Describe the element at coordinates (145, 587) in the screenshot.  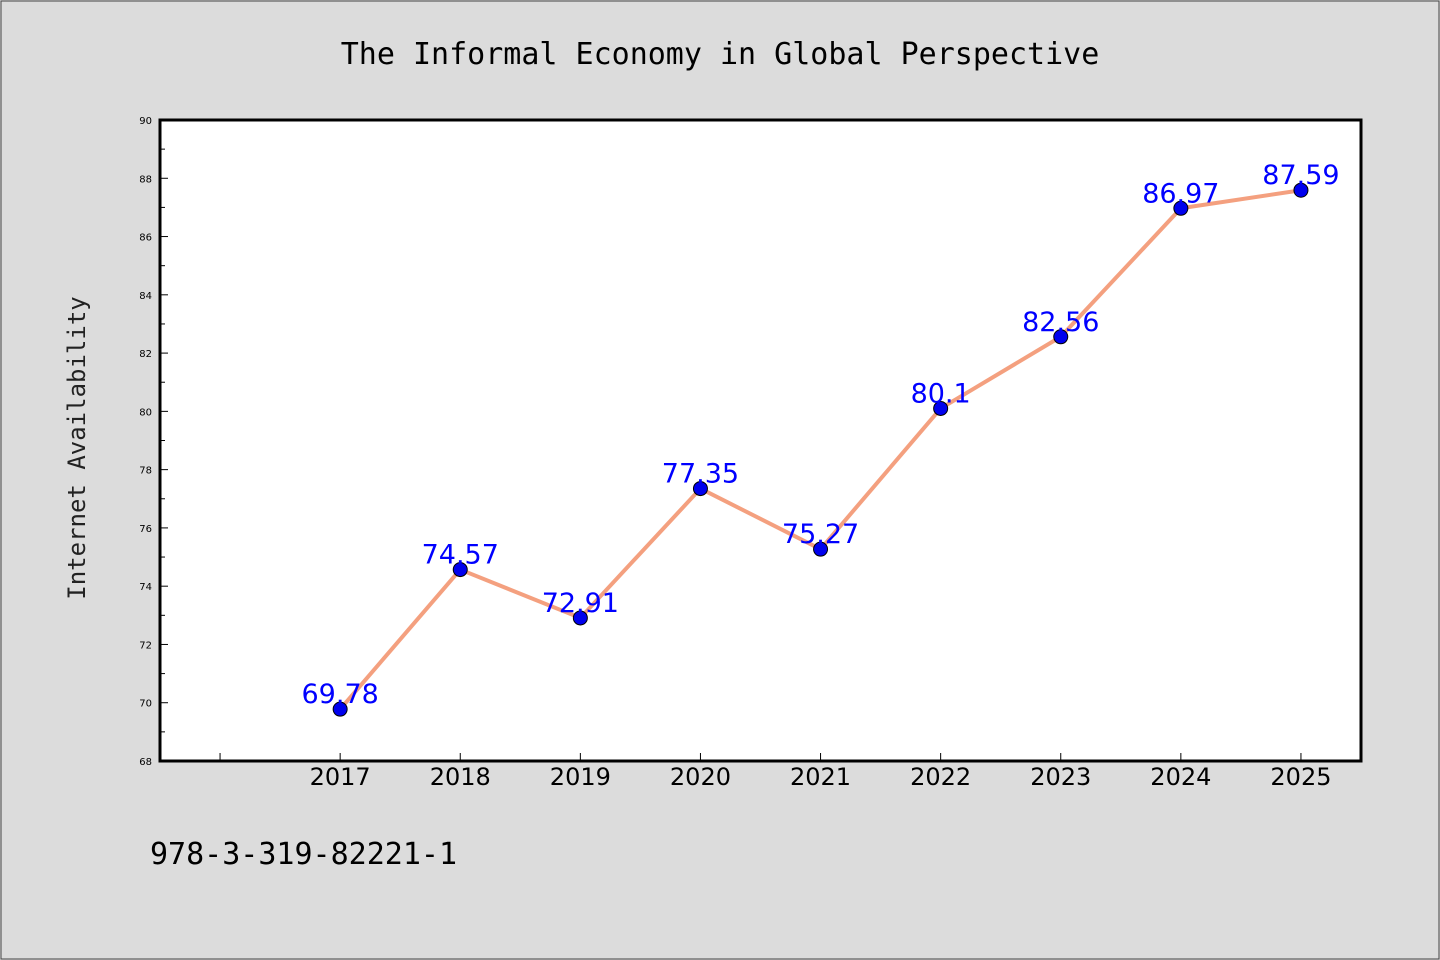
I see `y-tick-label: 74` at that location.